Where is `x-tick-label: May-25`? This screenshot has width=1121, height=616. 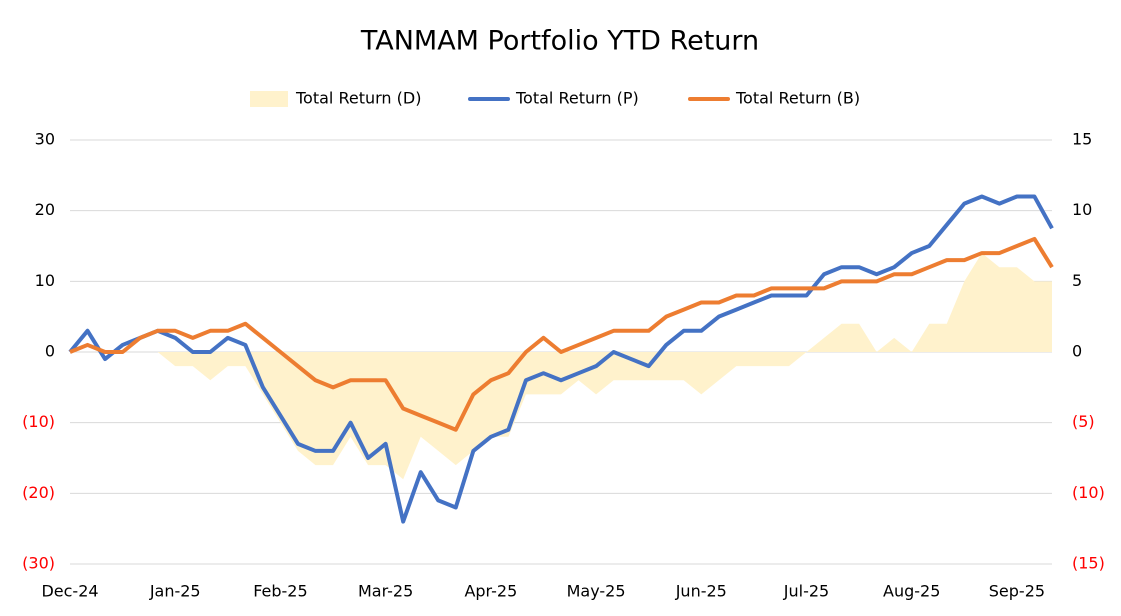 x-tick-label: May-25 is located at coordinates (596, 591).